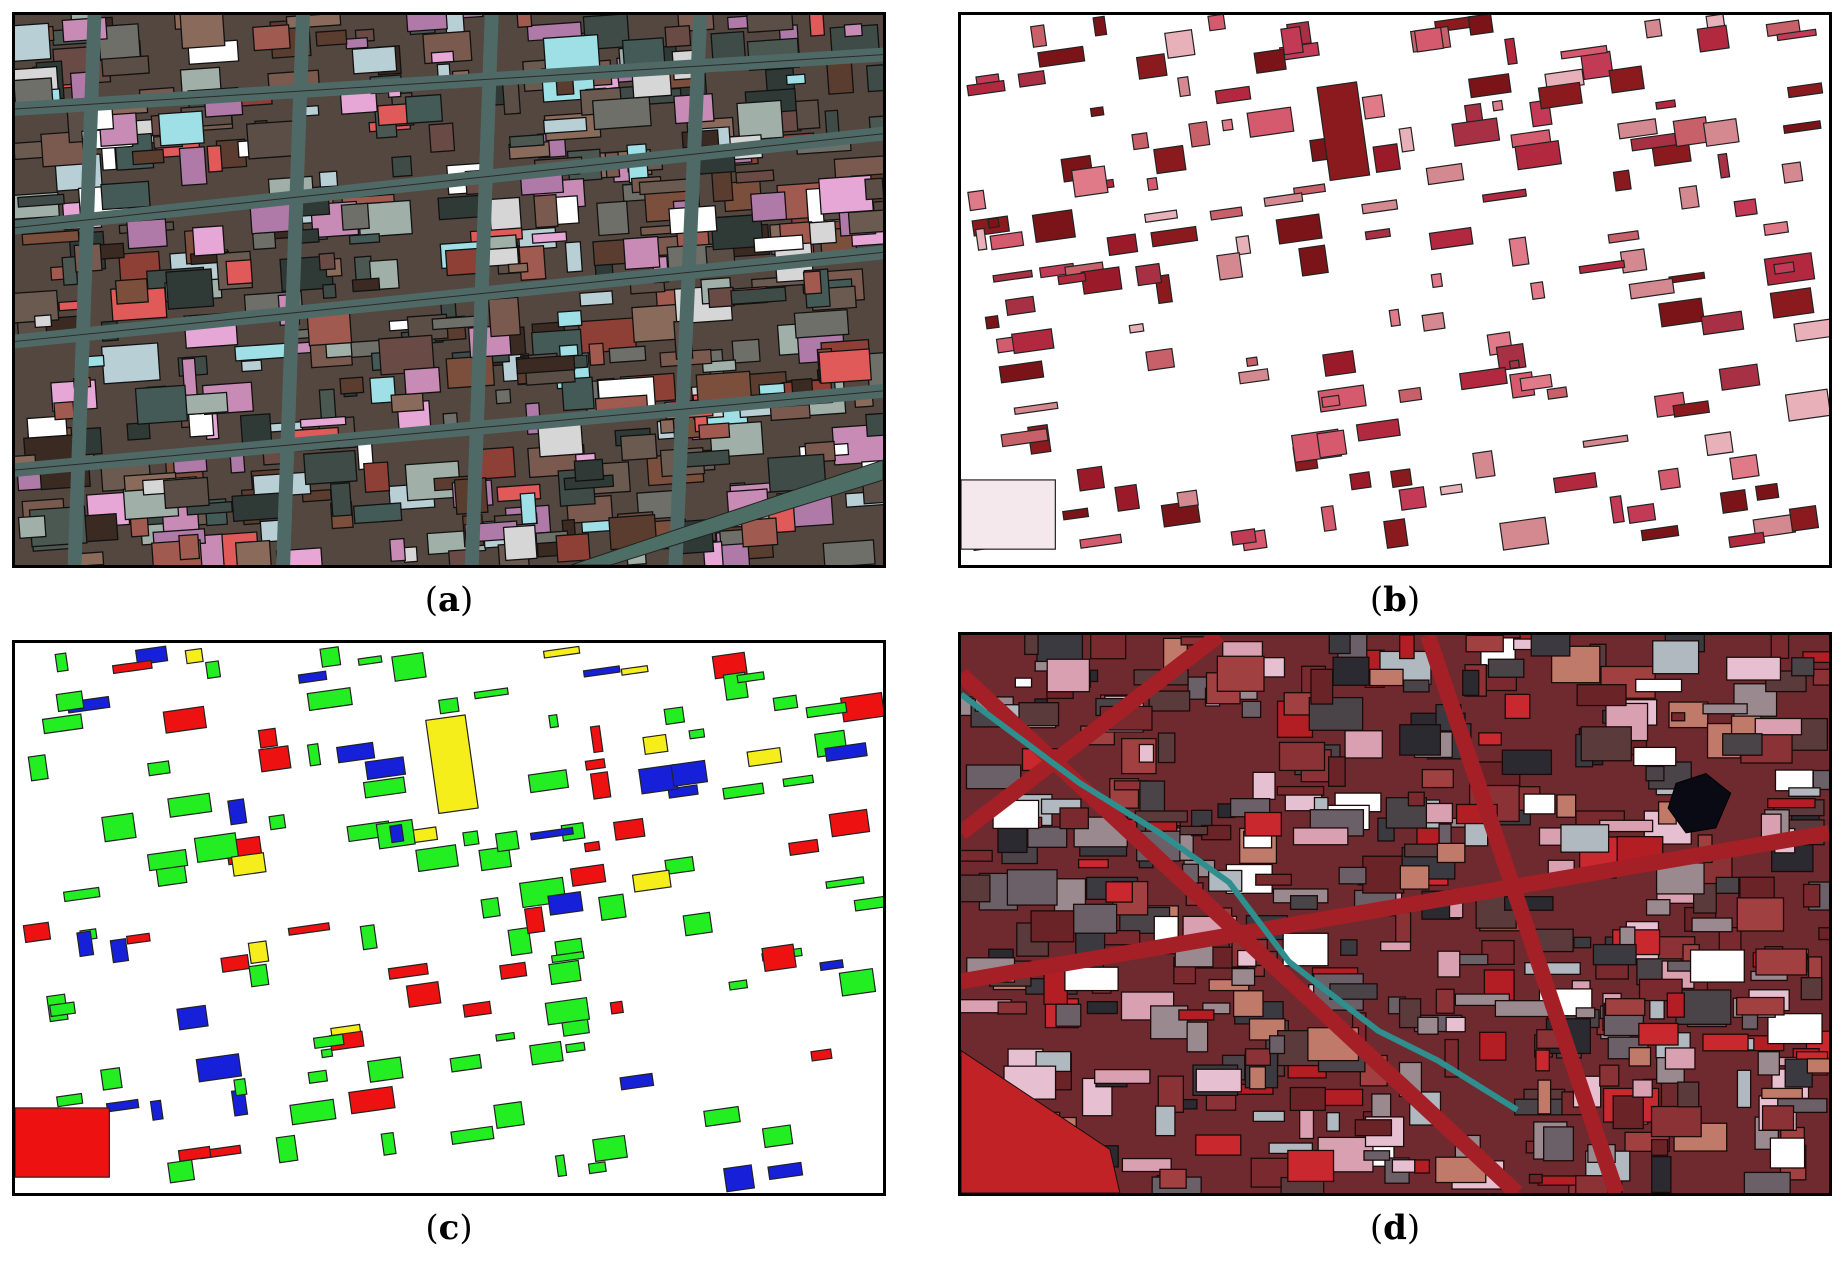 The width and height of the screenshot is (1843, 1272). Describe the element at coordinates (1395, 1228) in the screenshot. I see `panel-d-caption: (d)` at that location.